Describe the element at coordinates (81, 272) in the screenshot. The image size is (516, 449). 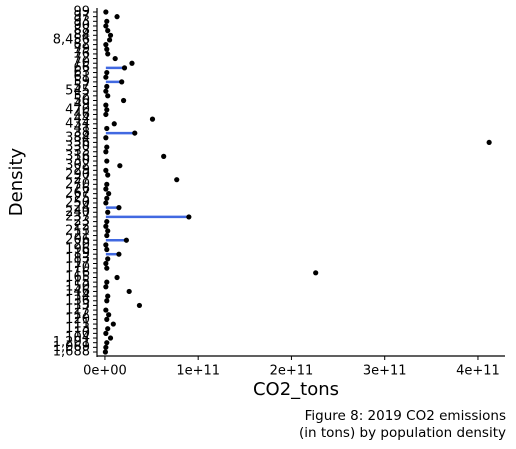
I see `y-tick-label: 16` at that location.